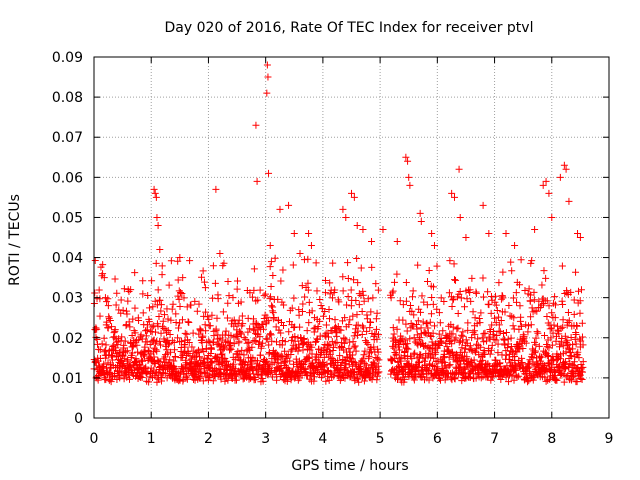 The image size is (640, 480). What do you see at coordinates (380, 439) in the screenshot?
I see `x-tick-label: 5` at bounding box center [380, 439].